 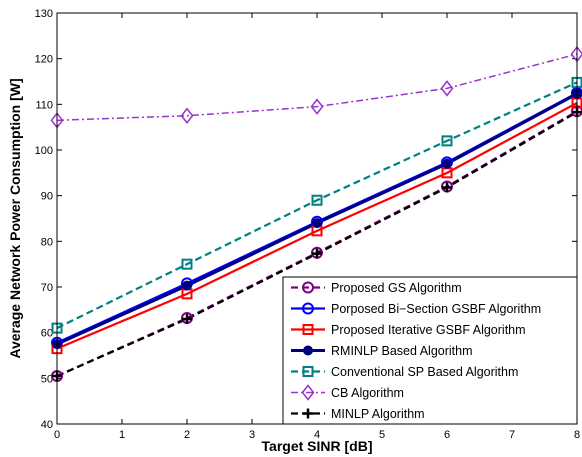 What do you see at coordinates (396, 288) in the screenshot?
I see `legend-entry: Proposed GS Algorithm` at bounding box center [396, 288].